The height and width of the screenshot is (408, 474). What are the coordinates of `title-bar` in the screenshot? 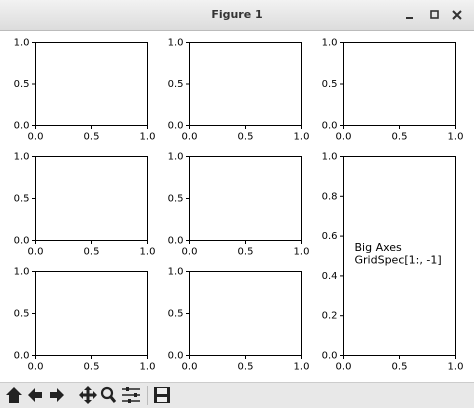 It's located at (237, 15).